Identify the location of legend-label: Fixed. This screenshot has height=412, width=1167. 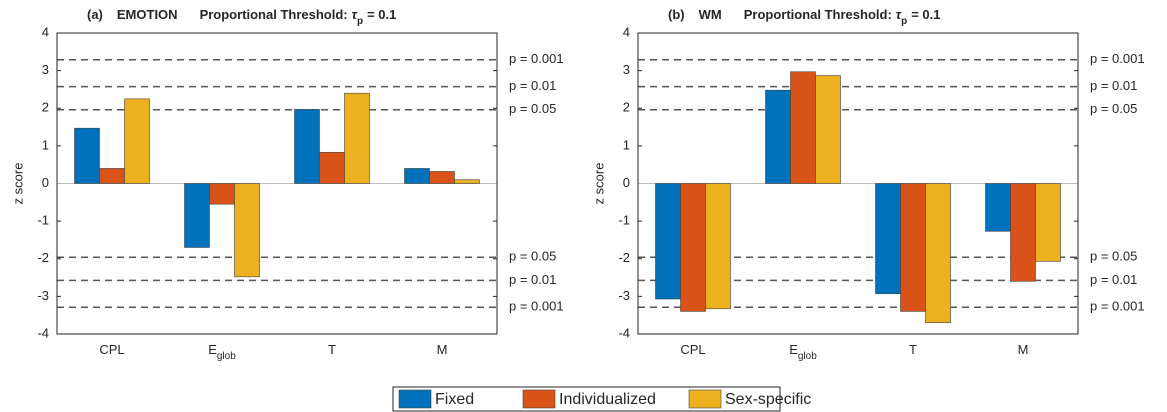
(454, 399).